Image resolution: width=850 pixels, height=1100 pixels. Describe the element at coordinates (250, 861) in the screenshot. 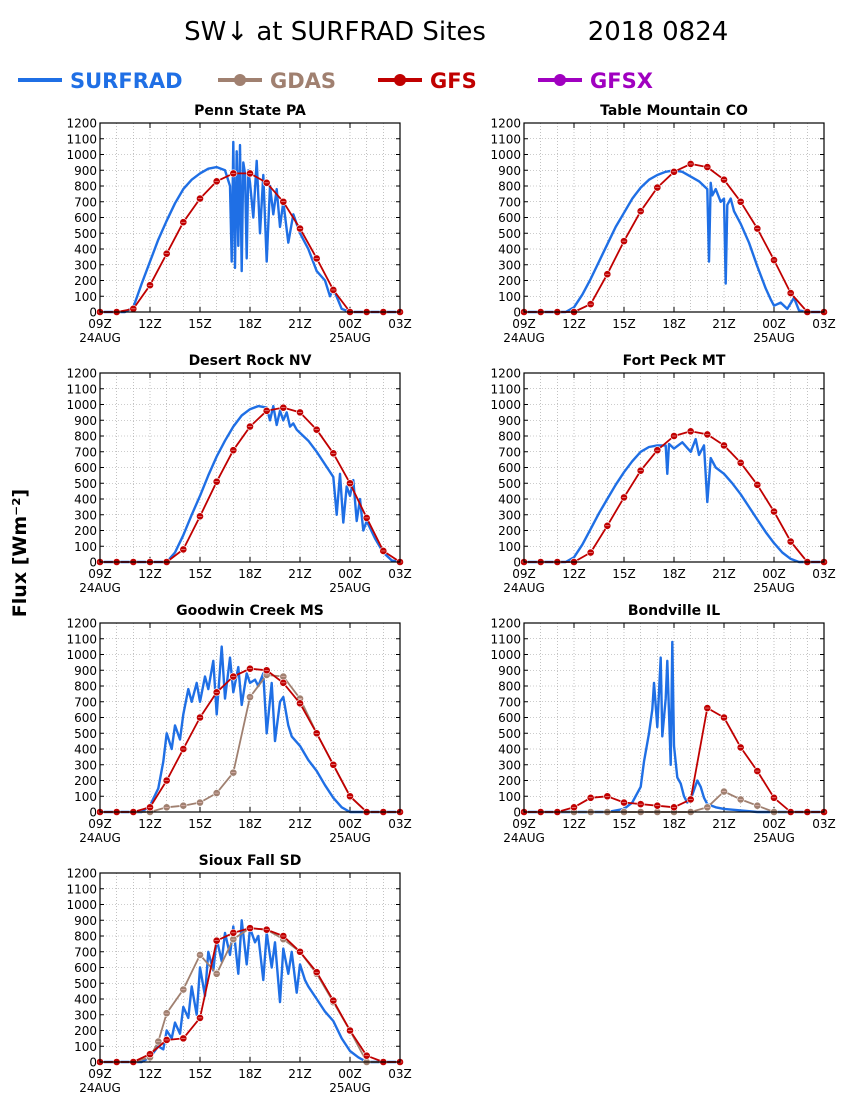

I see `panel-title: Sioux Fall SD` at that location.